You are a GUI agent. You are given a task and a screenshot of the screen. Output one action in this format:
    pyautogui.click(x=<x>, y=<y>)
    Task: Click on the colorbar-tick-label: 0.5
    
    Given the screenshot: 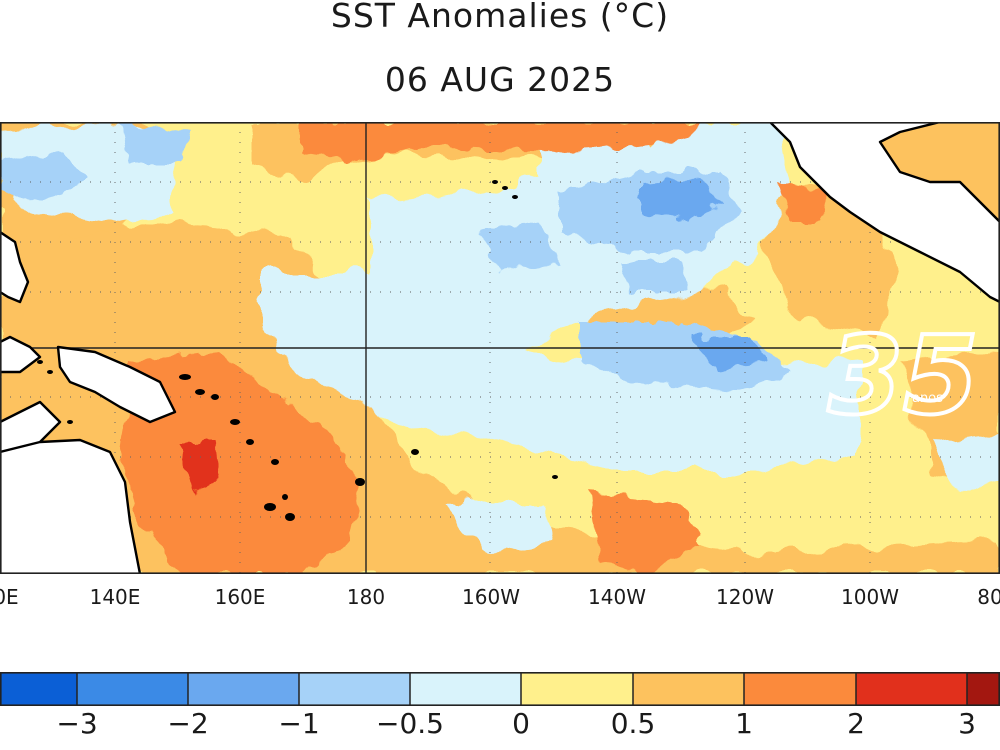 What is the action you would take?
    pyautogui.click(x=633, y=723)
    